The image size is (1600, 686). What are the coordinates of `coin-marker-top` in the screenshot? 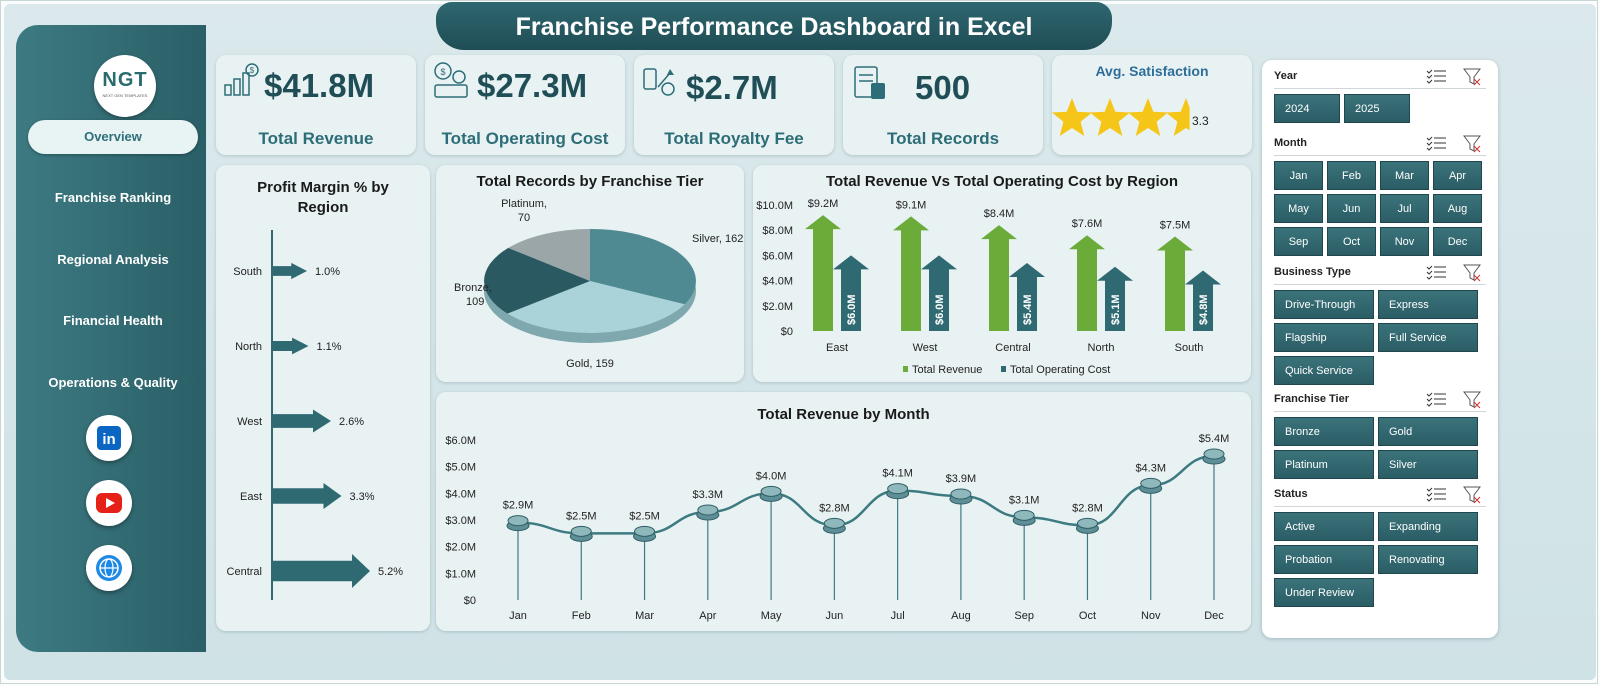 It's located at (898, 489).